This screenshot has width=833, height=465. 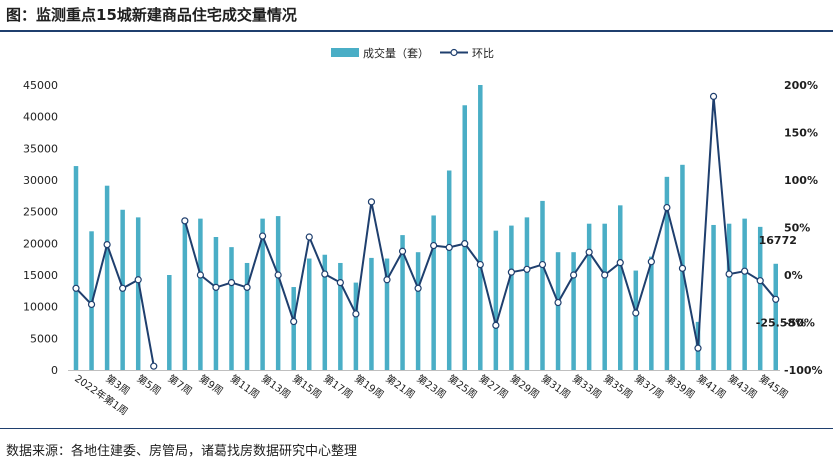 I want to click on y-left-tick-label: 30000, so click(x=40, y=180).